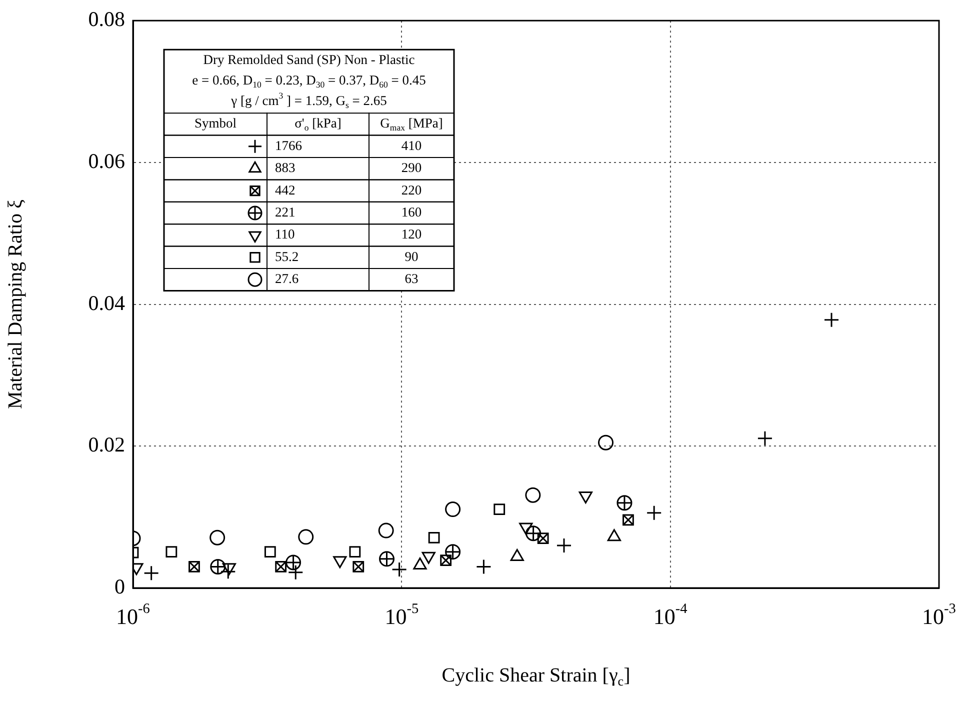 Image resolution: width=967 pixels, height=702 pixels. Describe the element at coordinates (411, 145) in the screenshot. I see `annotation: 410` at that location.